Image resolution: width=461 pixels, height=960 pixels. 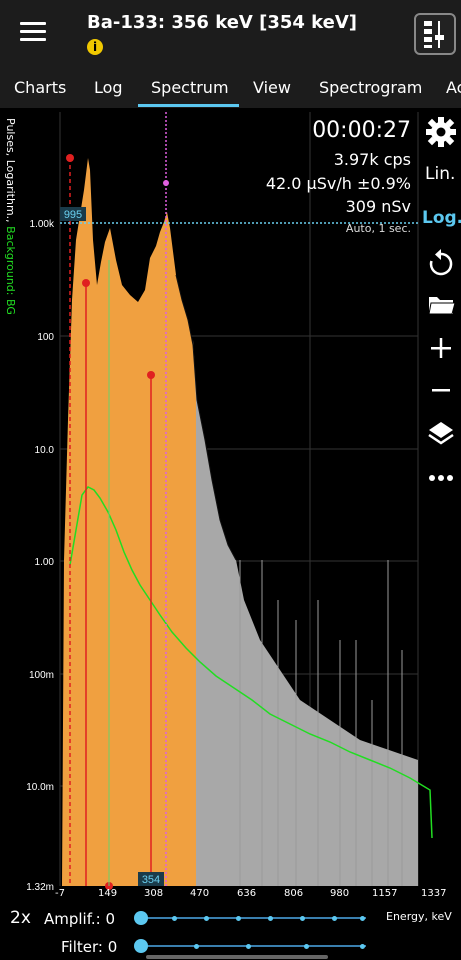 I want to click on cursor-x-value: 354, so click(x=151, y=880).